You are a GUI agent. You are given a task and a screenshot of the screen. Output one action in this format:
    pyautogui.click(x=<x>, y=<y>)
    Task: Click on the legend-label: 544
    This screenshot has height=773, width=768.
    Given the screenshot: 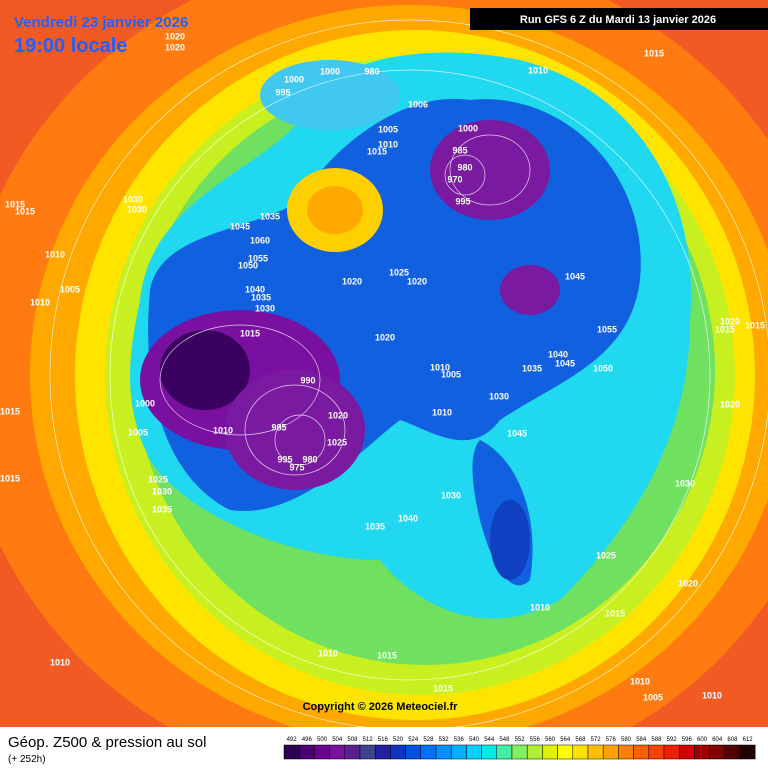 What is the action you would take?
    pyautogui.click(x=489, y=740)
    